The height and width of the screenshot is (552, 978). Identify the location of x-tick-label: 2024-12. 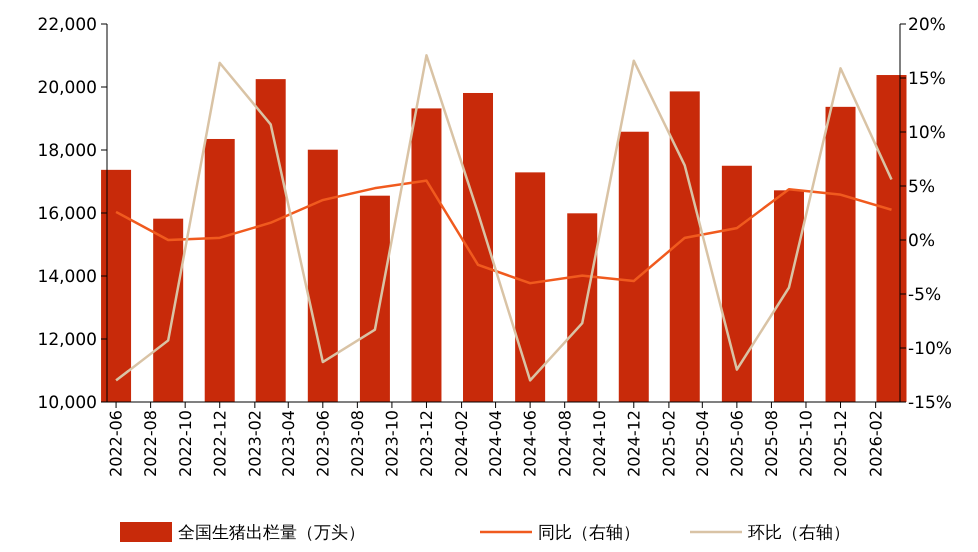
(634, 443).